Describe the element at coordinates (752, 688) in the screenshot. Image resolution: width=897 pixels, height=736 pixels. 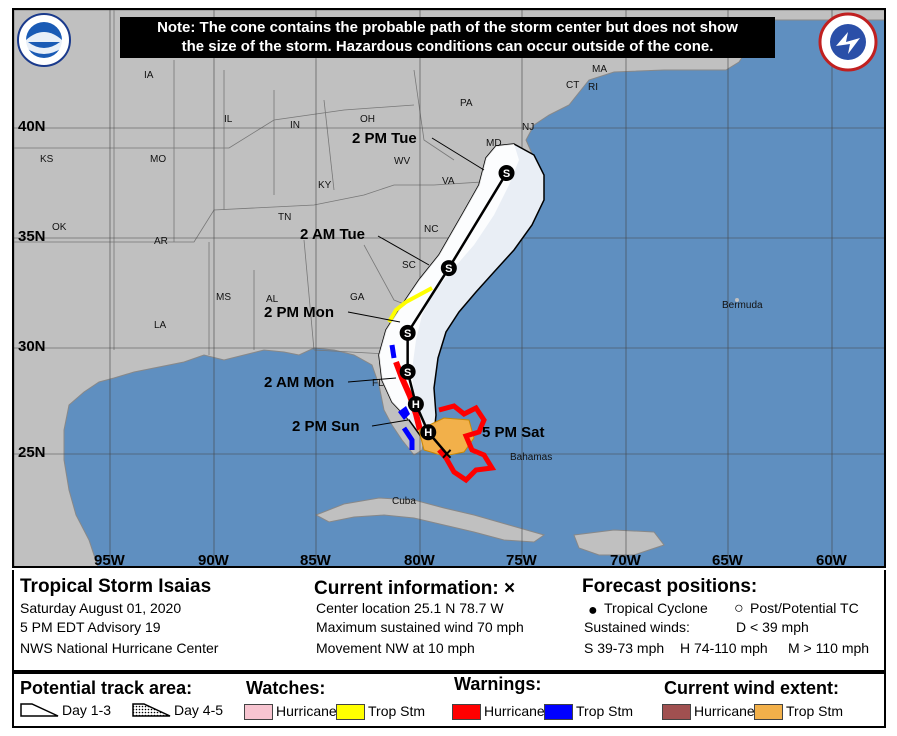
I see `wind-extent-heading: Current wind extent:` at that location.